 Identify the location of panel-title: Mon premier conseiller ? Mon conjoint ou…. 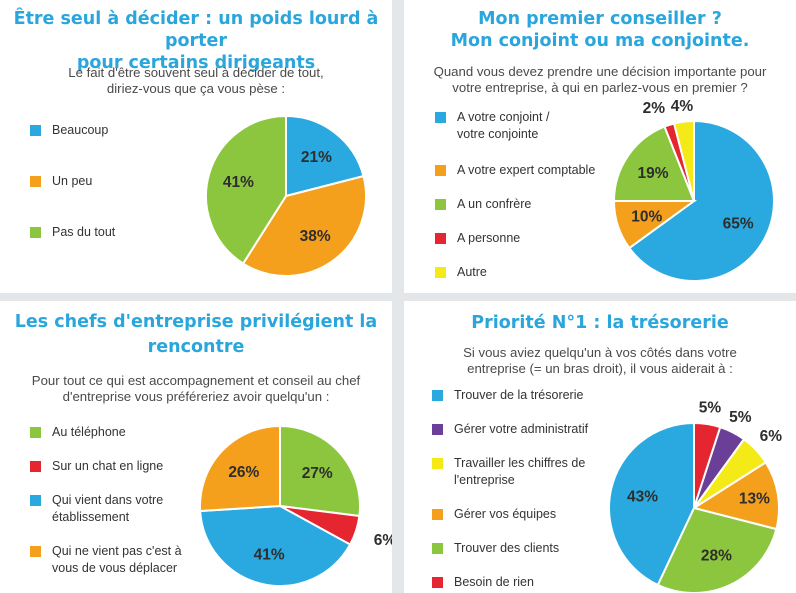
(600, 30).